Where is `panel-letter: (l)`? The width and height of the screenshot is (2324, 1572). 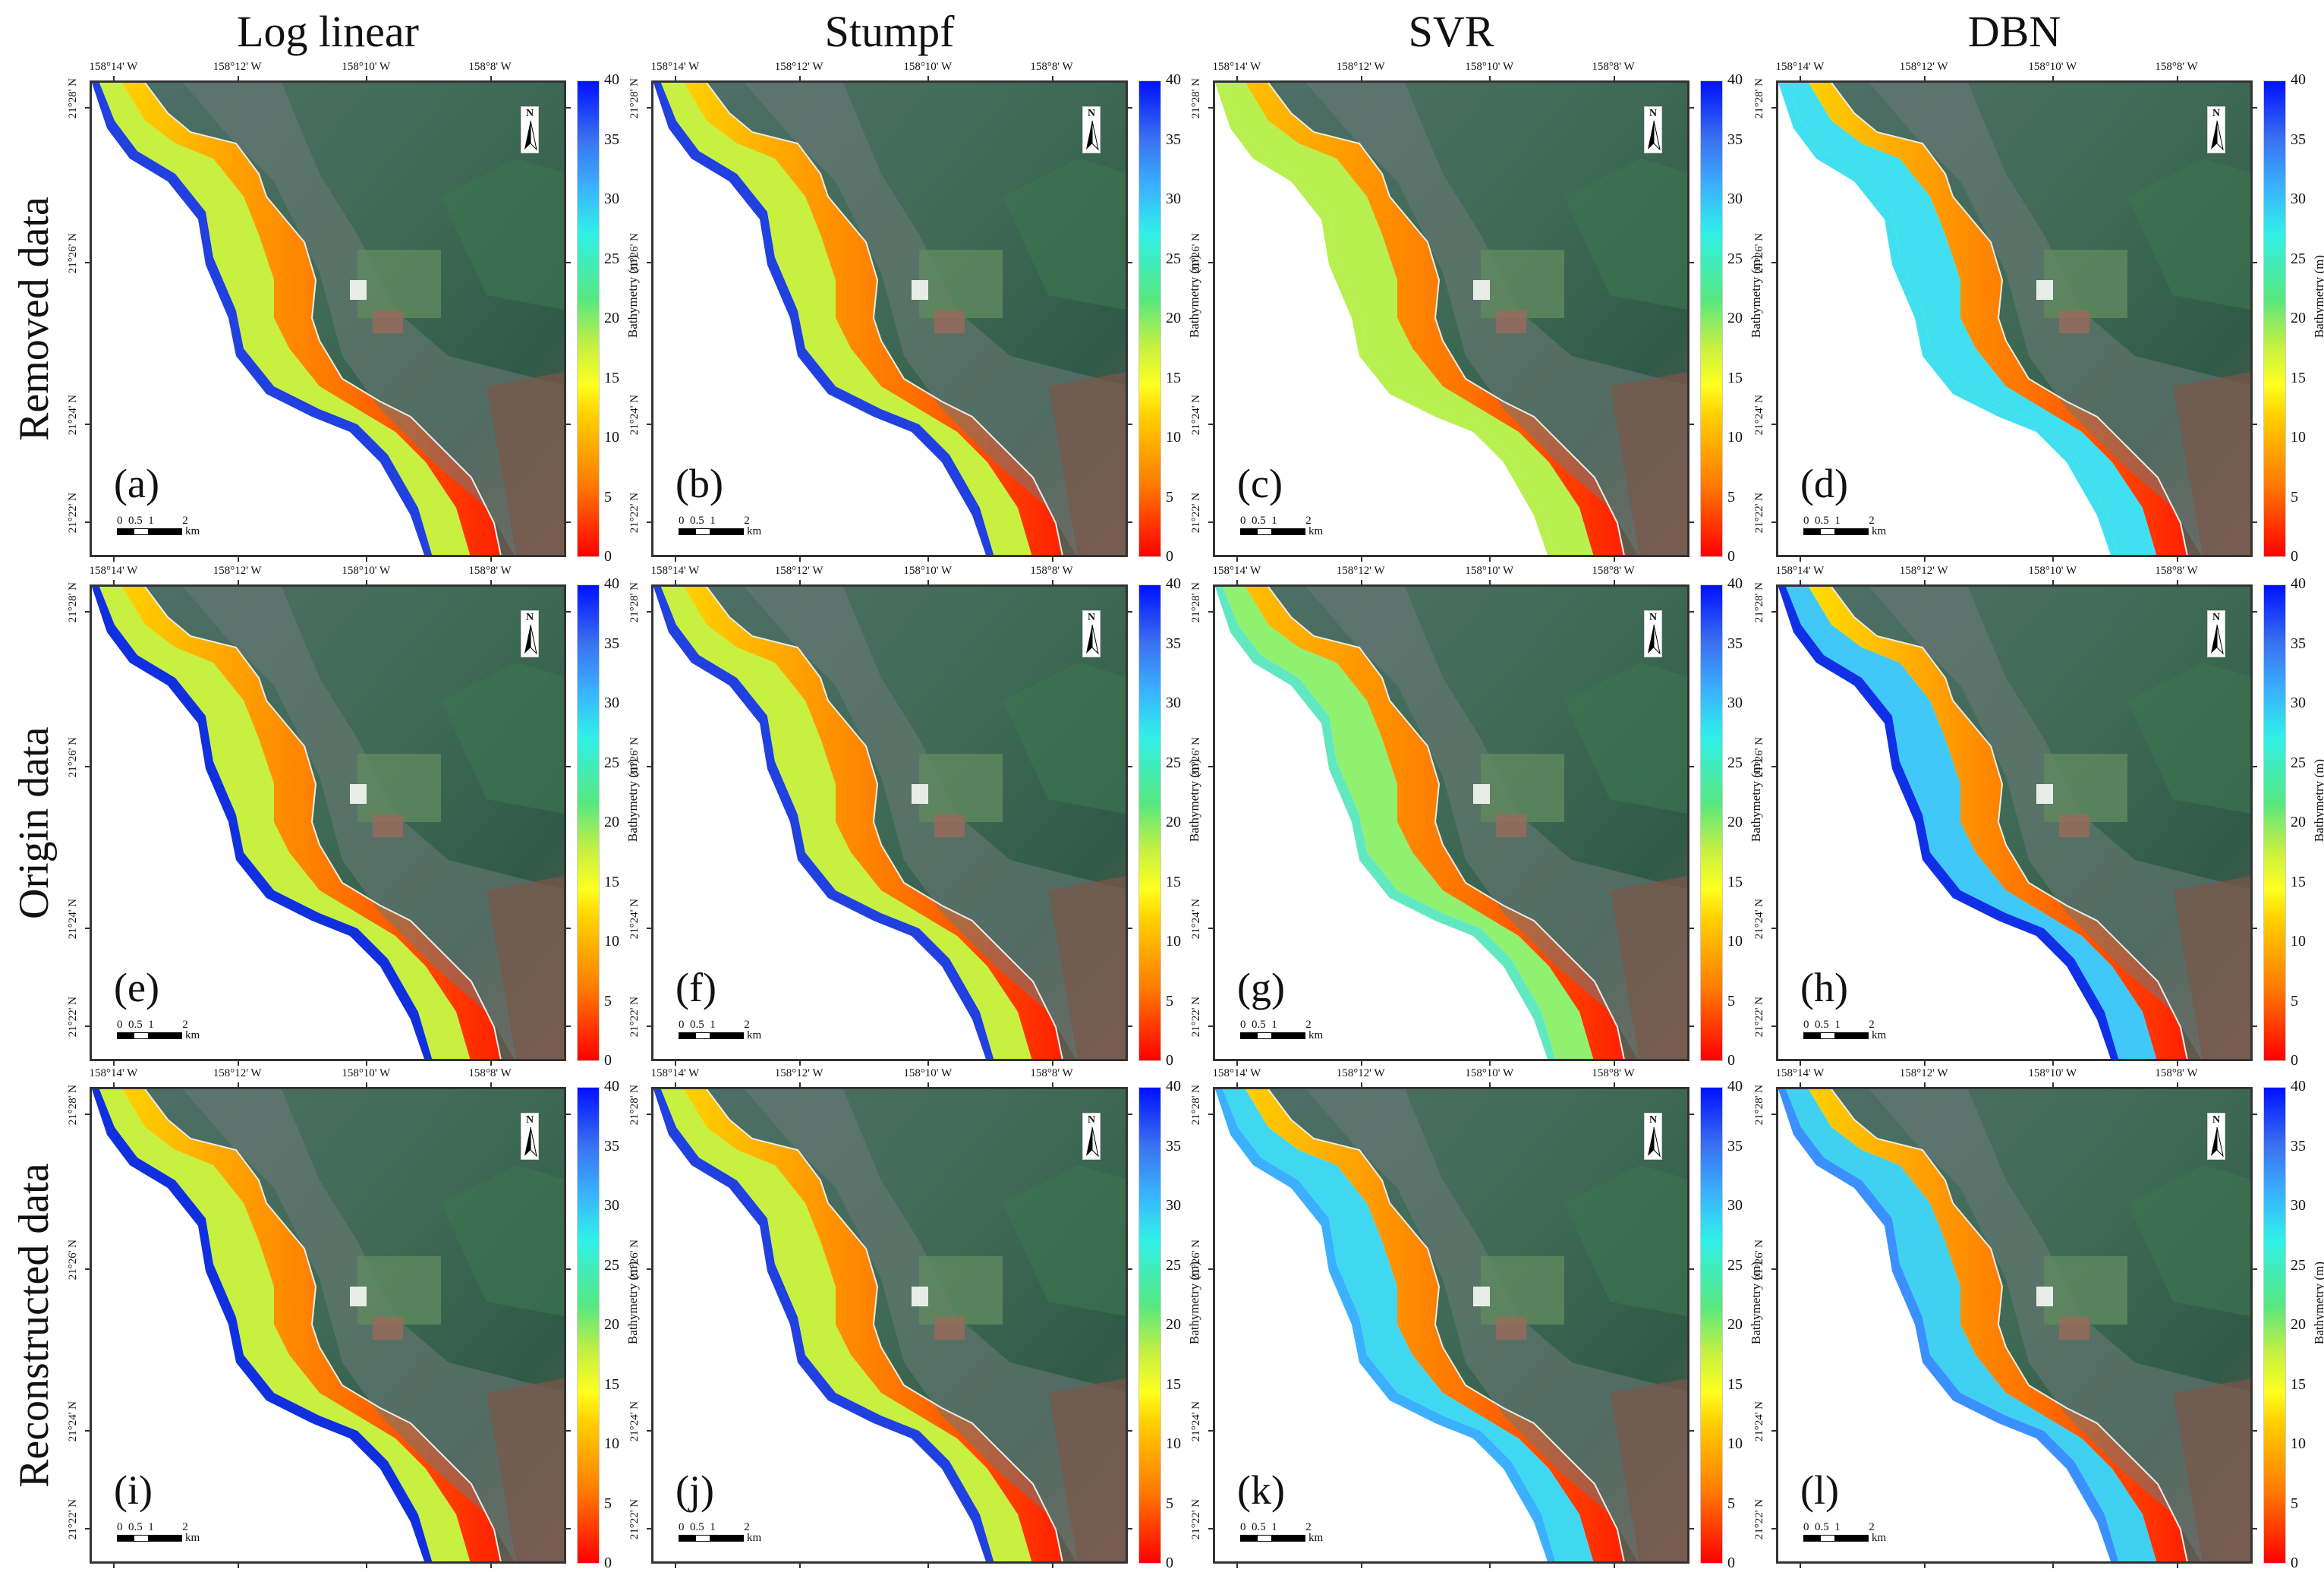
panel-letter: (l) is located at coordinates (1820, 1490).